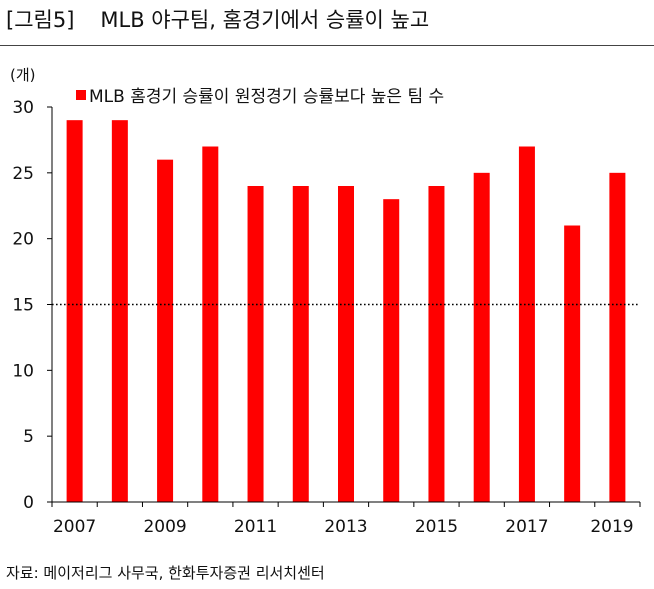 This screenshot has height=589, width=654. Describe the element at coordinates (346, 344) in the screenshot. I see `bar-2013` at that location.